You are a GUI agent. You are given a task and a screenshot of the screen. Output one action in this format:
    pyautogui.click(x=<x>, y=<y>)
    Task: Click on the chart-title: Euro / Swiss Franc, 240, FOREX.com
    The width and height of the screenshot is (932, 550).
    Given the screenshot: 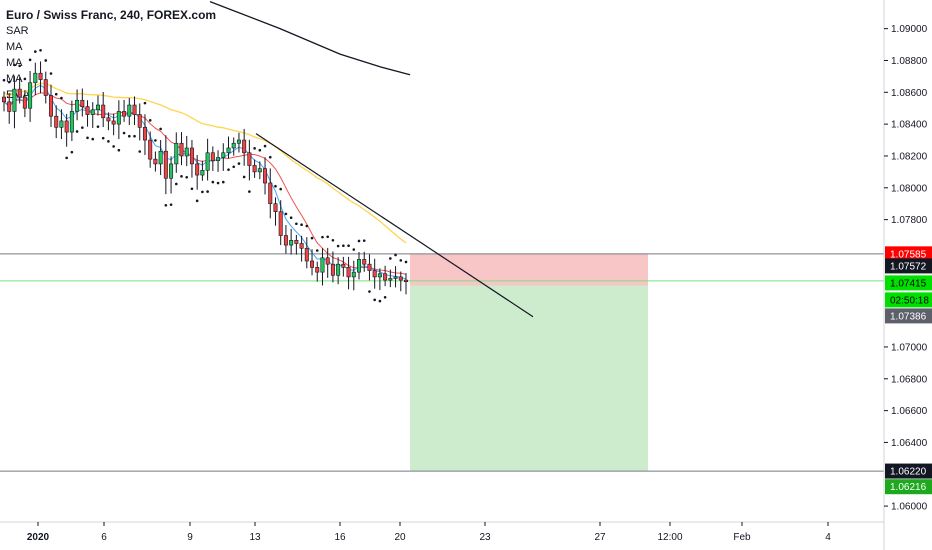 What is the action you would take?
    pyautogui.click(x=111, y=15)
    